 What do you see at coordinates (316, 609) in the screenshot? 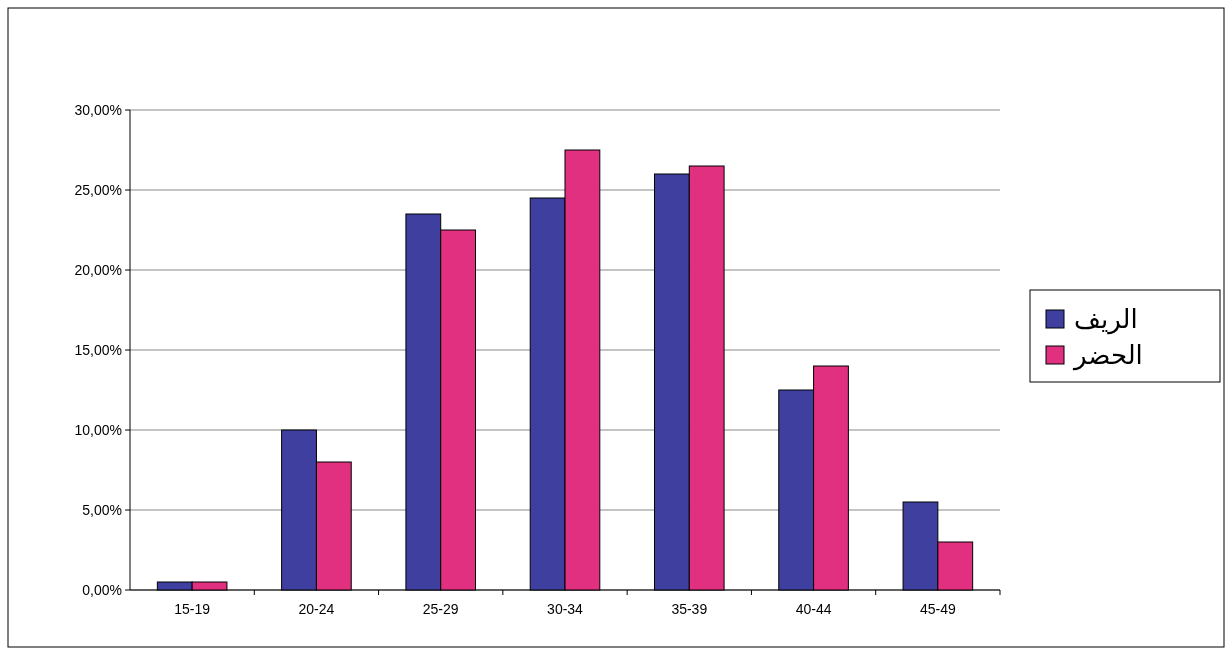
I see `x-tick-label: 20-24` at bounding box center [316, 609].